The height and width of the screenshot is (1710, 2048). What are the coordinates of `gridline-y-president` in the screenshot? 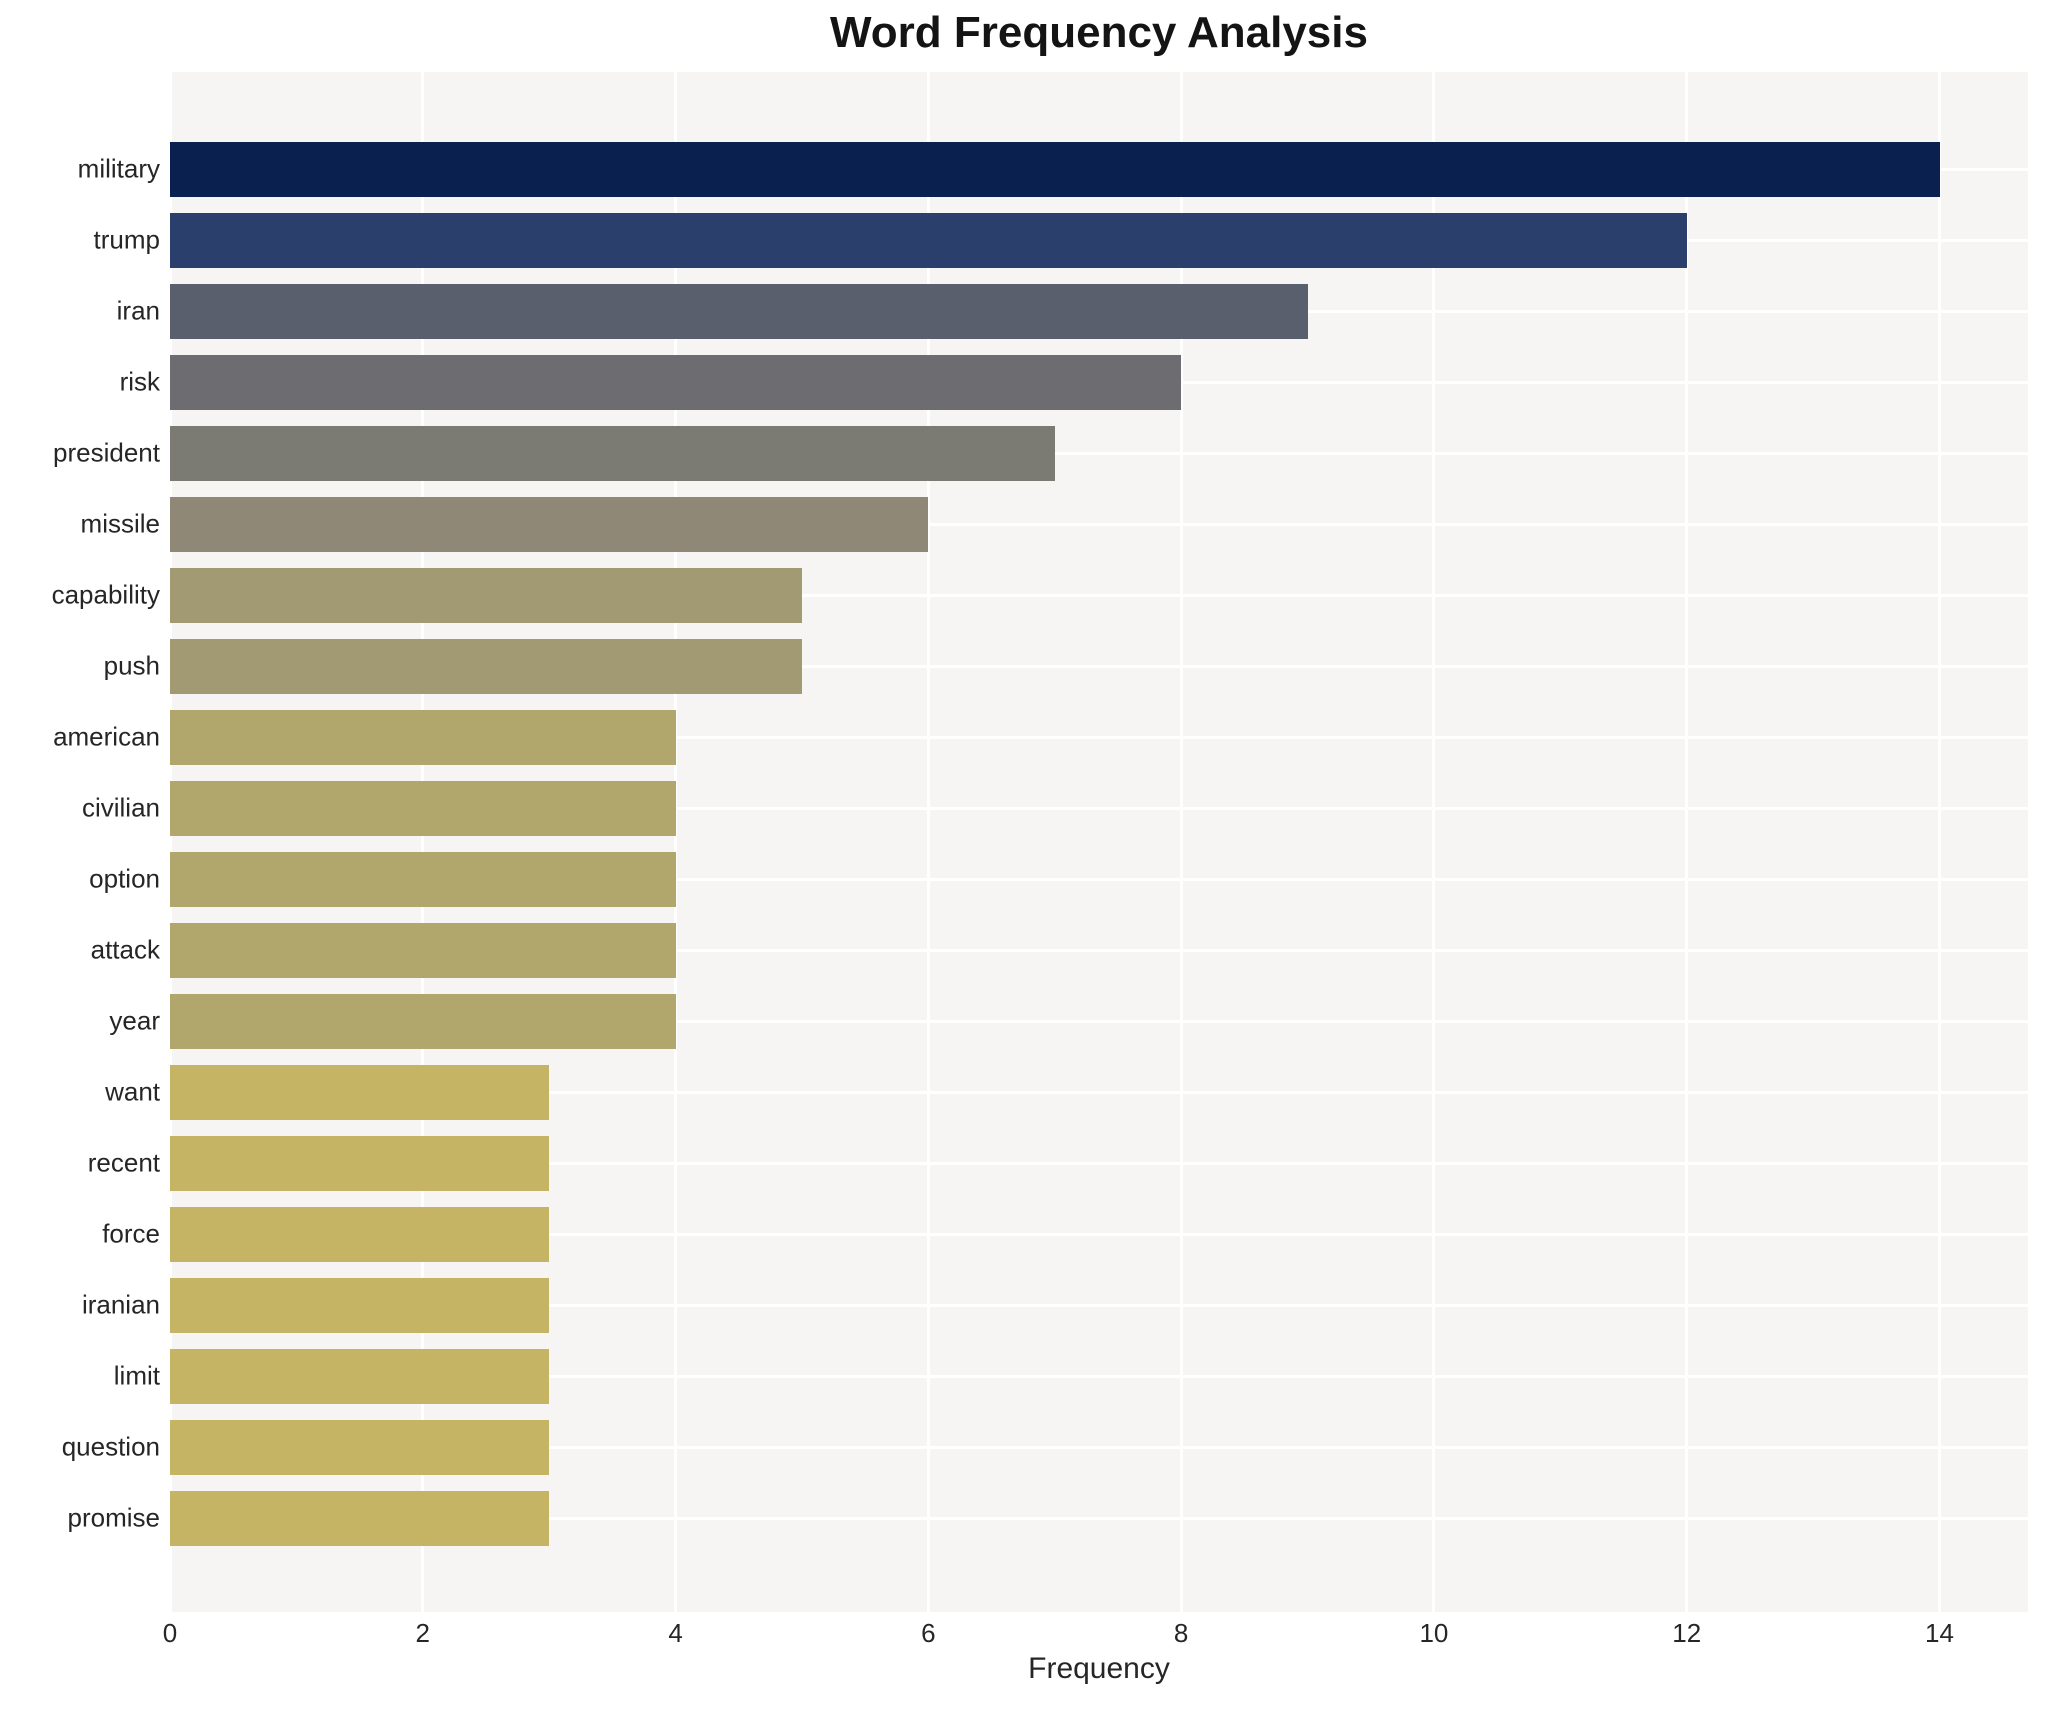 It's located at (1099, 453).